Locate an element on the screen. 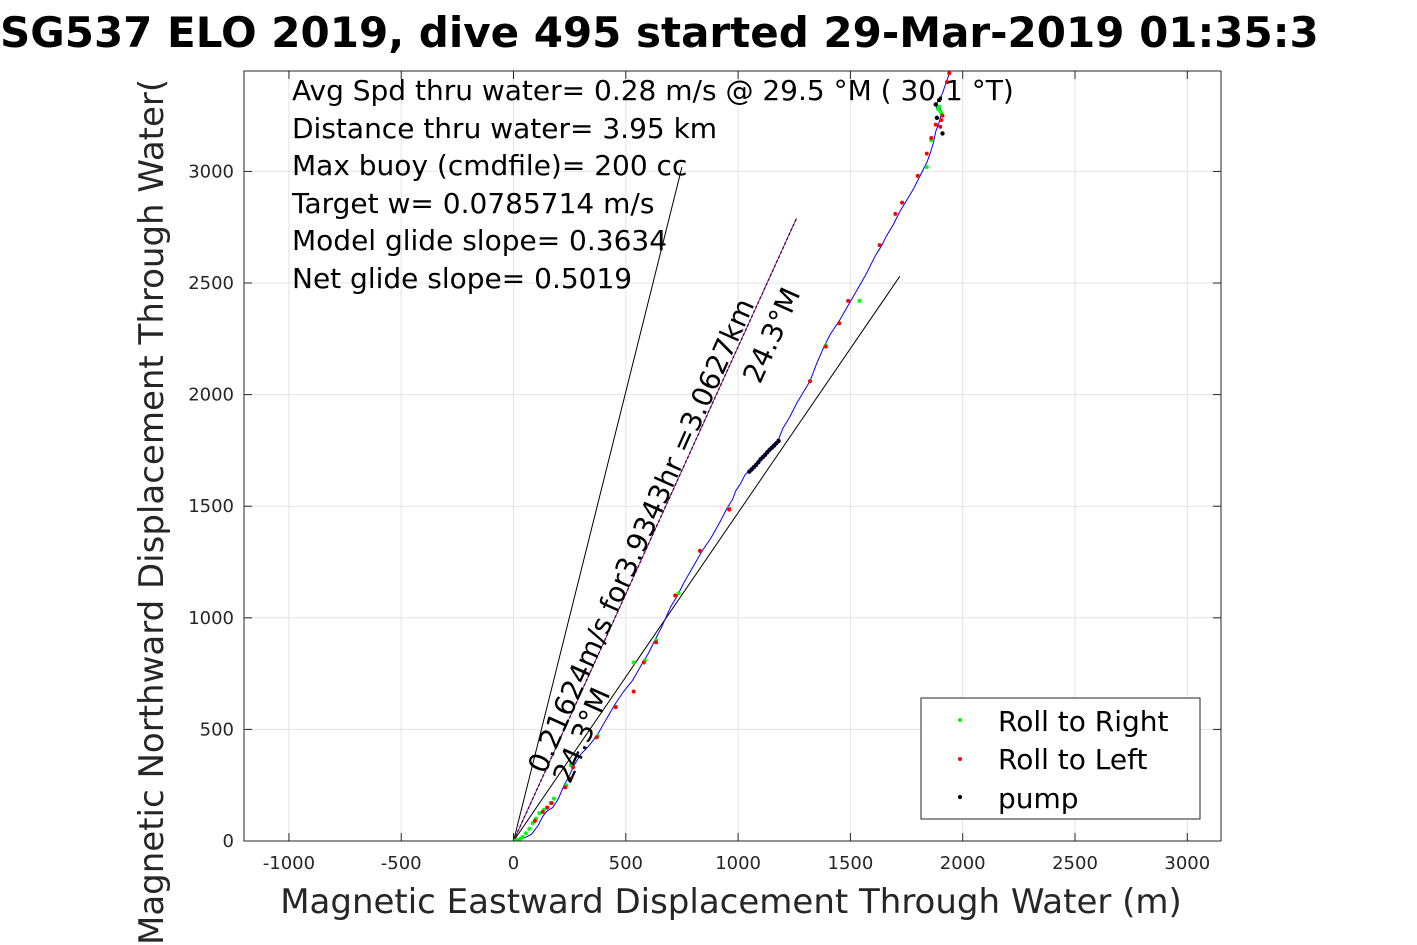 This screenshot has height=945, width=1417. legend-marker-roll-left is located at coordinates (960, 759).